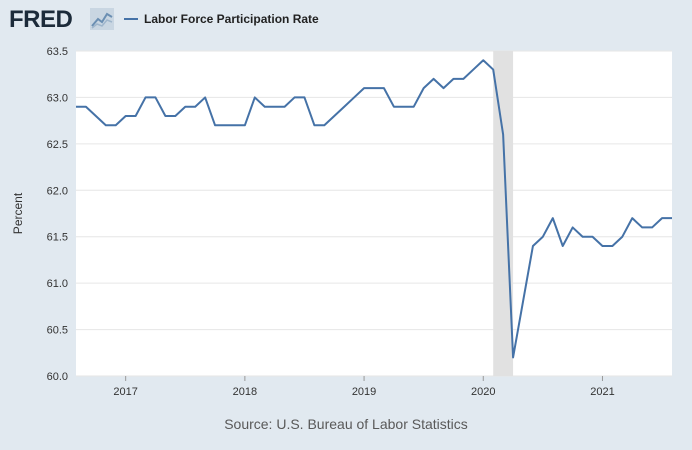 This screenshot has width=692, height=450. Describe the element at coordinates (57, 284) in the screenshot. I see `y-tick-label: 61.0` at that location.